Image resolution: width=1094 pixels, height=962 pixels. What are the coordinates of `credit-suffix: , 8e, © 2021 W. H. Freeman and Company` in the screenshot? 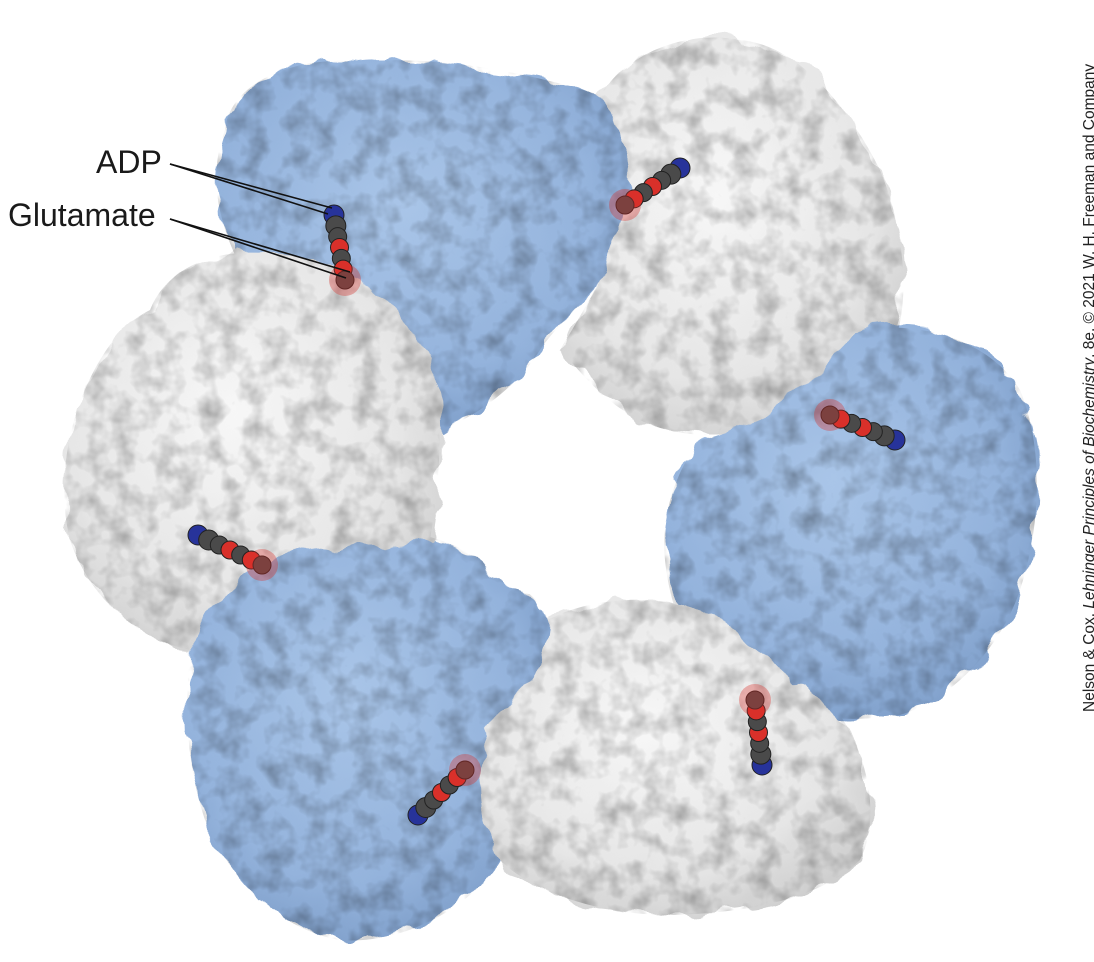 It's located at (1087, 210).